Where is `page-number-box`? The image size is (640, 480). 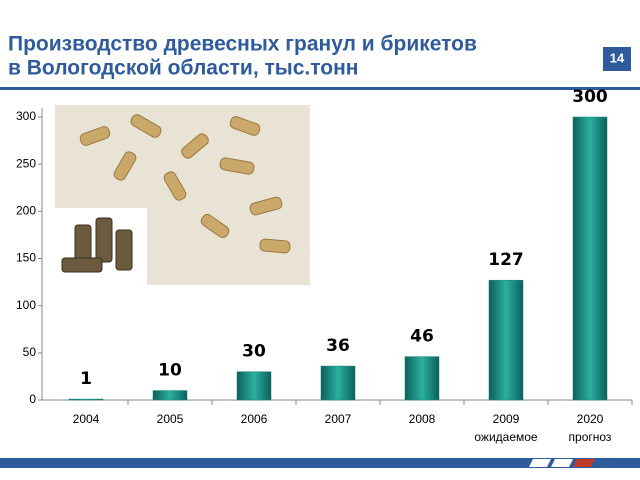
page-number-box is located at coordinates (617, 59).